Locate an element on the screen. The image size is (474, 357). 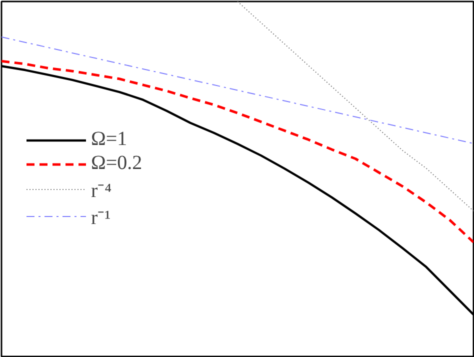
legend-label: Ω=0.2 is located at coordinates (116, 164).